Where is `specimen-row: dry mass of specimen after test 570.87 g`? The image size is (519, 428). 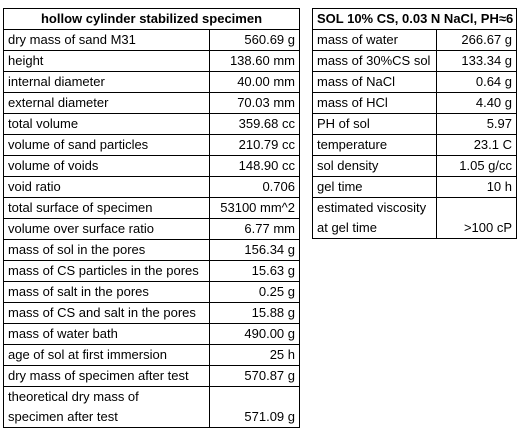 specimen-row: dry mass of specimen after test 570.87 g is located at coordinates (151, 376).